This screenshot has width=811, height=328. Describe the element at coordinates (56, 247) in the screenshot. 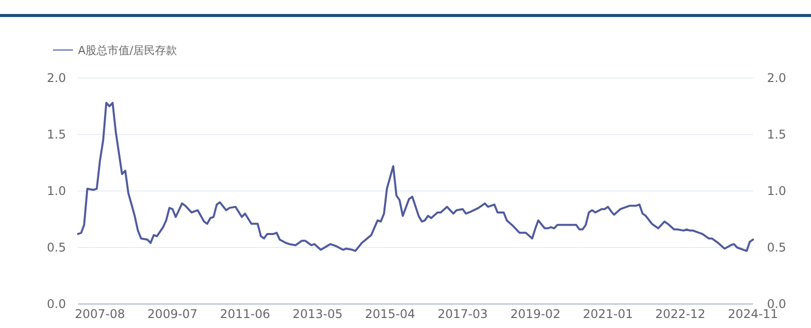

I see `y-tick-label: 0.5` at that location.